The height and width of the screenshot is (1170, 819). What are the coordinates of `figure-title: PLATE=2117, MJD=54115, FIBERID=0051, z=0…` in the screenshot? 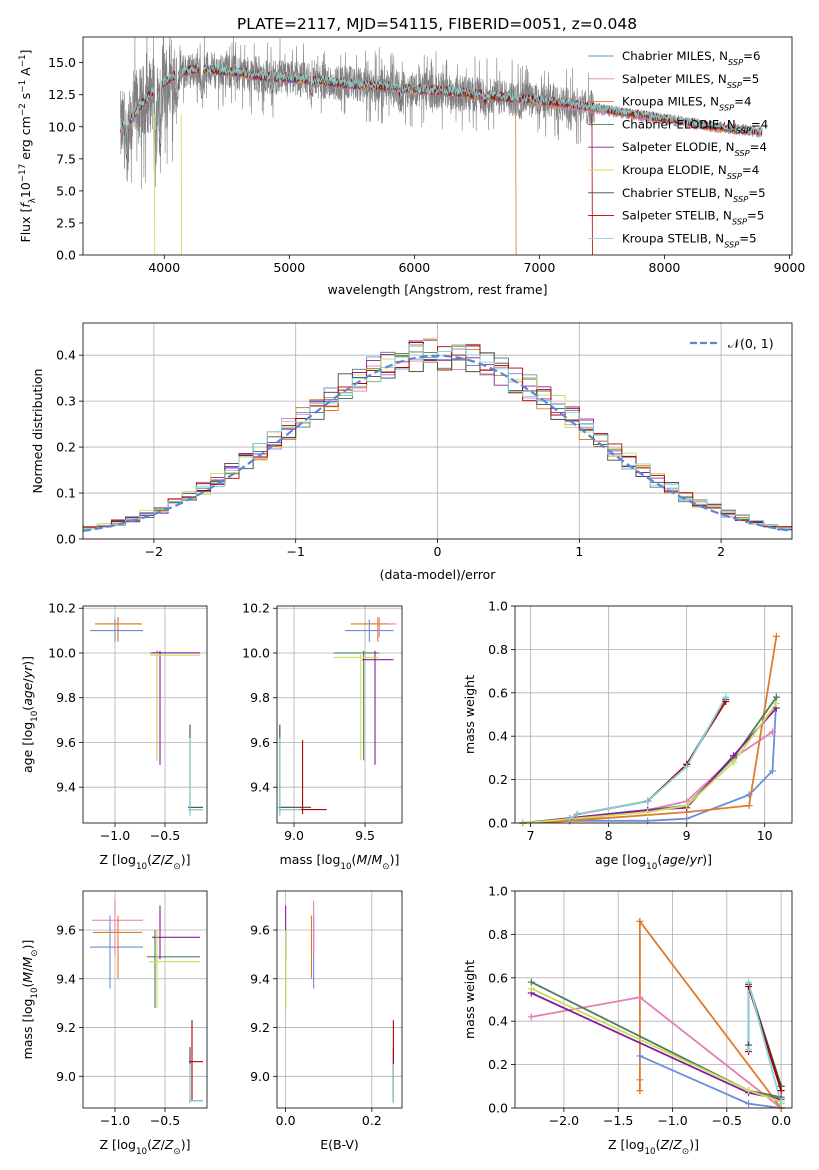 It's located at (437, 24).